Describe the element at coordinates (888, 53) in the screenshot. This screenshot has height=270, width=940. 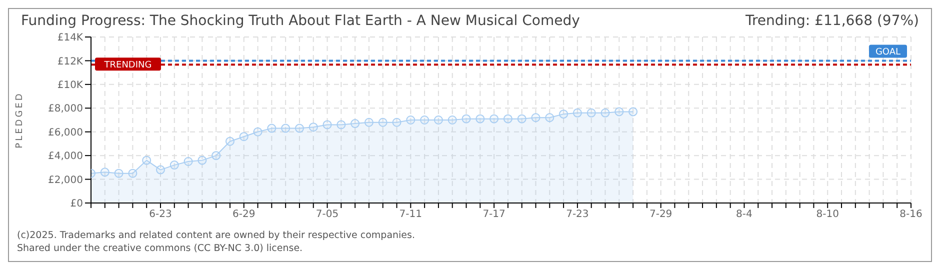
I see `ref-line-label: GOAL` at that location.